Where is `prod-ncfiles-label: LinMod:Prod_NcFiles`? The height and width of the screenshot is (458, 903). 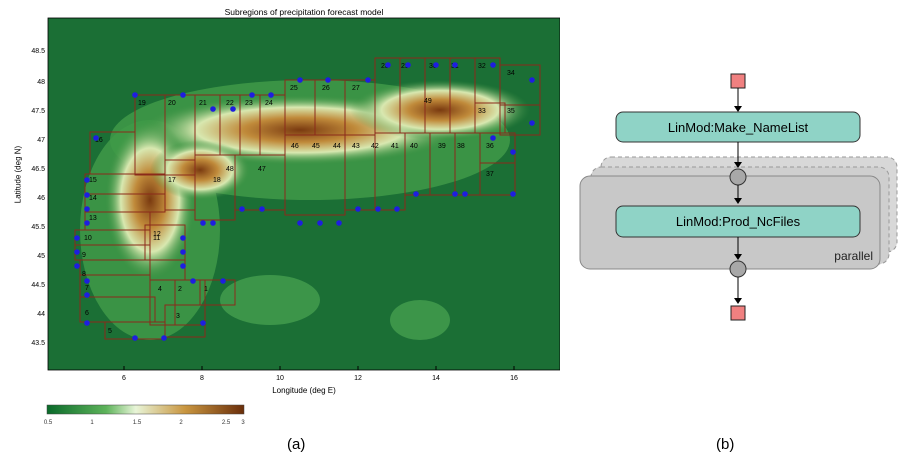 prod-ncfiles-label: LinMod:Prod_NcFiles is located at coordinates (738, 221).